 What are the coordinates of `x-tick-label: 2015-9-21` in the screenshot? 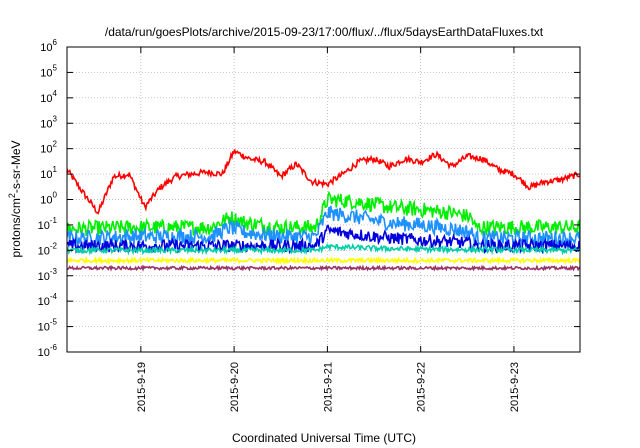 It's located at (328, 387).